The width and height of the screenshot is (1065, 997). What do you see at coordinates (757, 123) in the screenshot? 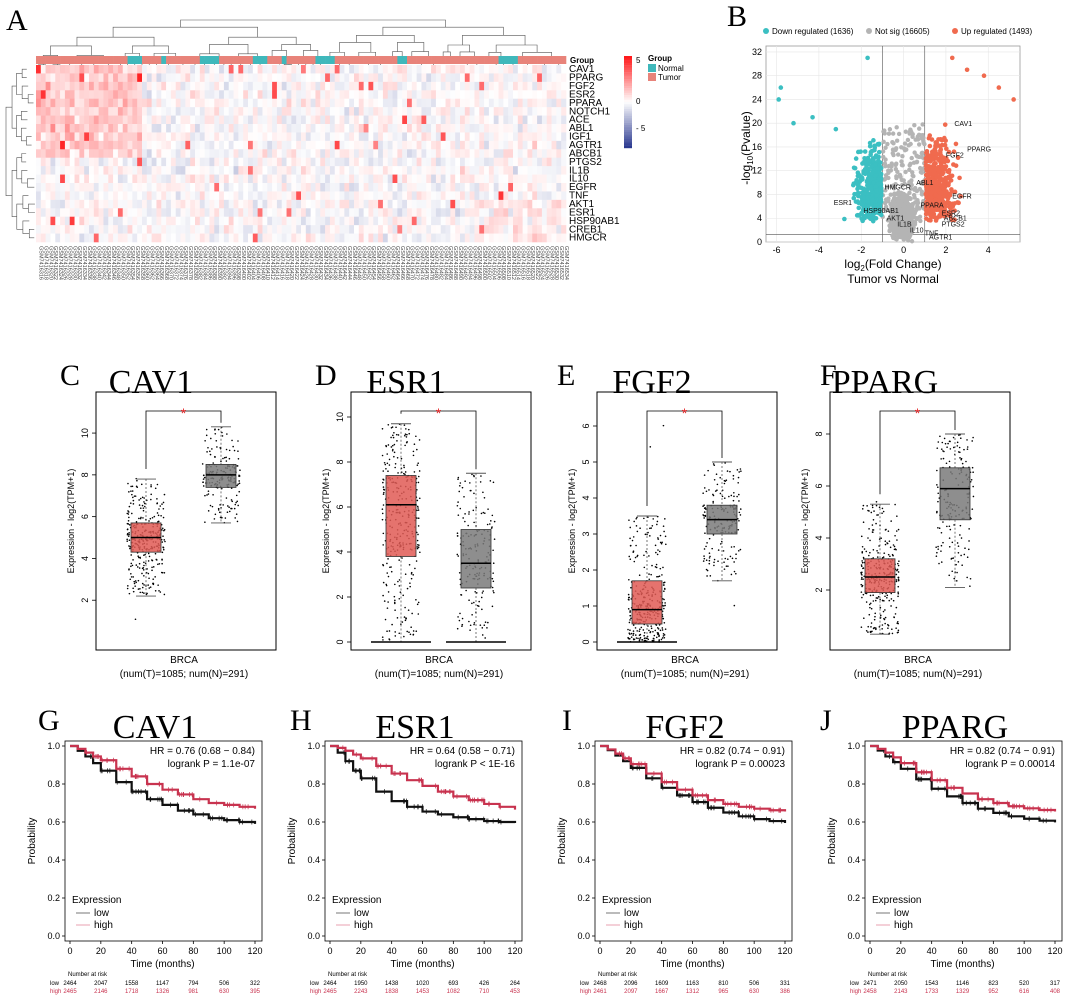
I see `y-tick-label: 20` at bounding box center [757, 123].